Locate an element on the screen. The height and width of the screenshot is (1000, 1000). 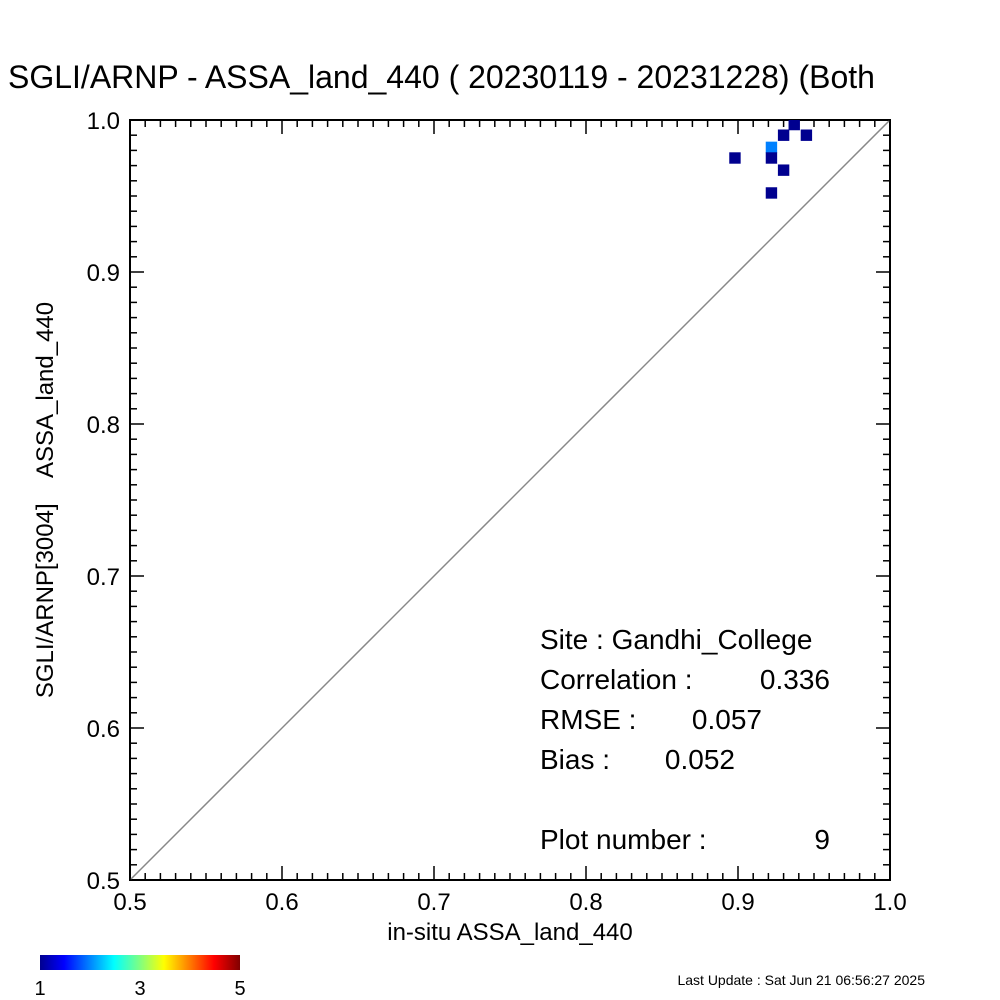
y-axis-label: SGLI/ARNP[3004] ASSA_land_440 is located at coordinates (45, 500).